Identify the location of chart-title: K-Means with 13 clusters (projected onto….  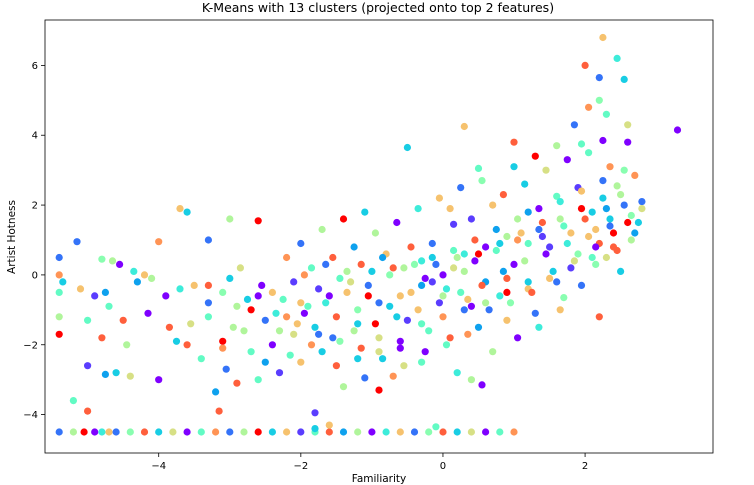
(378, 7).